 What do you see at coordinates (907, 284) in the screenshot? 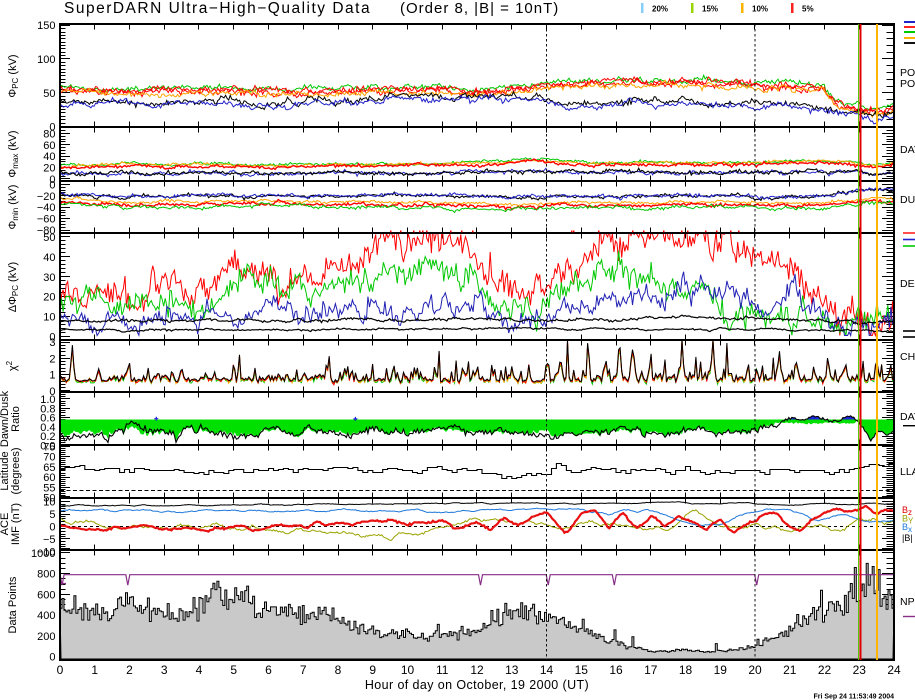
I see `svg-text: DE` at bounding box center [907, 284].